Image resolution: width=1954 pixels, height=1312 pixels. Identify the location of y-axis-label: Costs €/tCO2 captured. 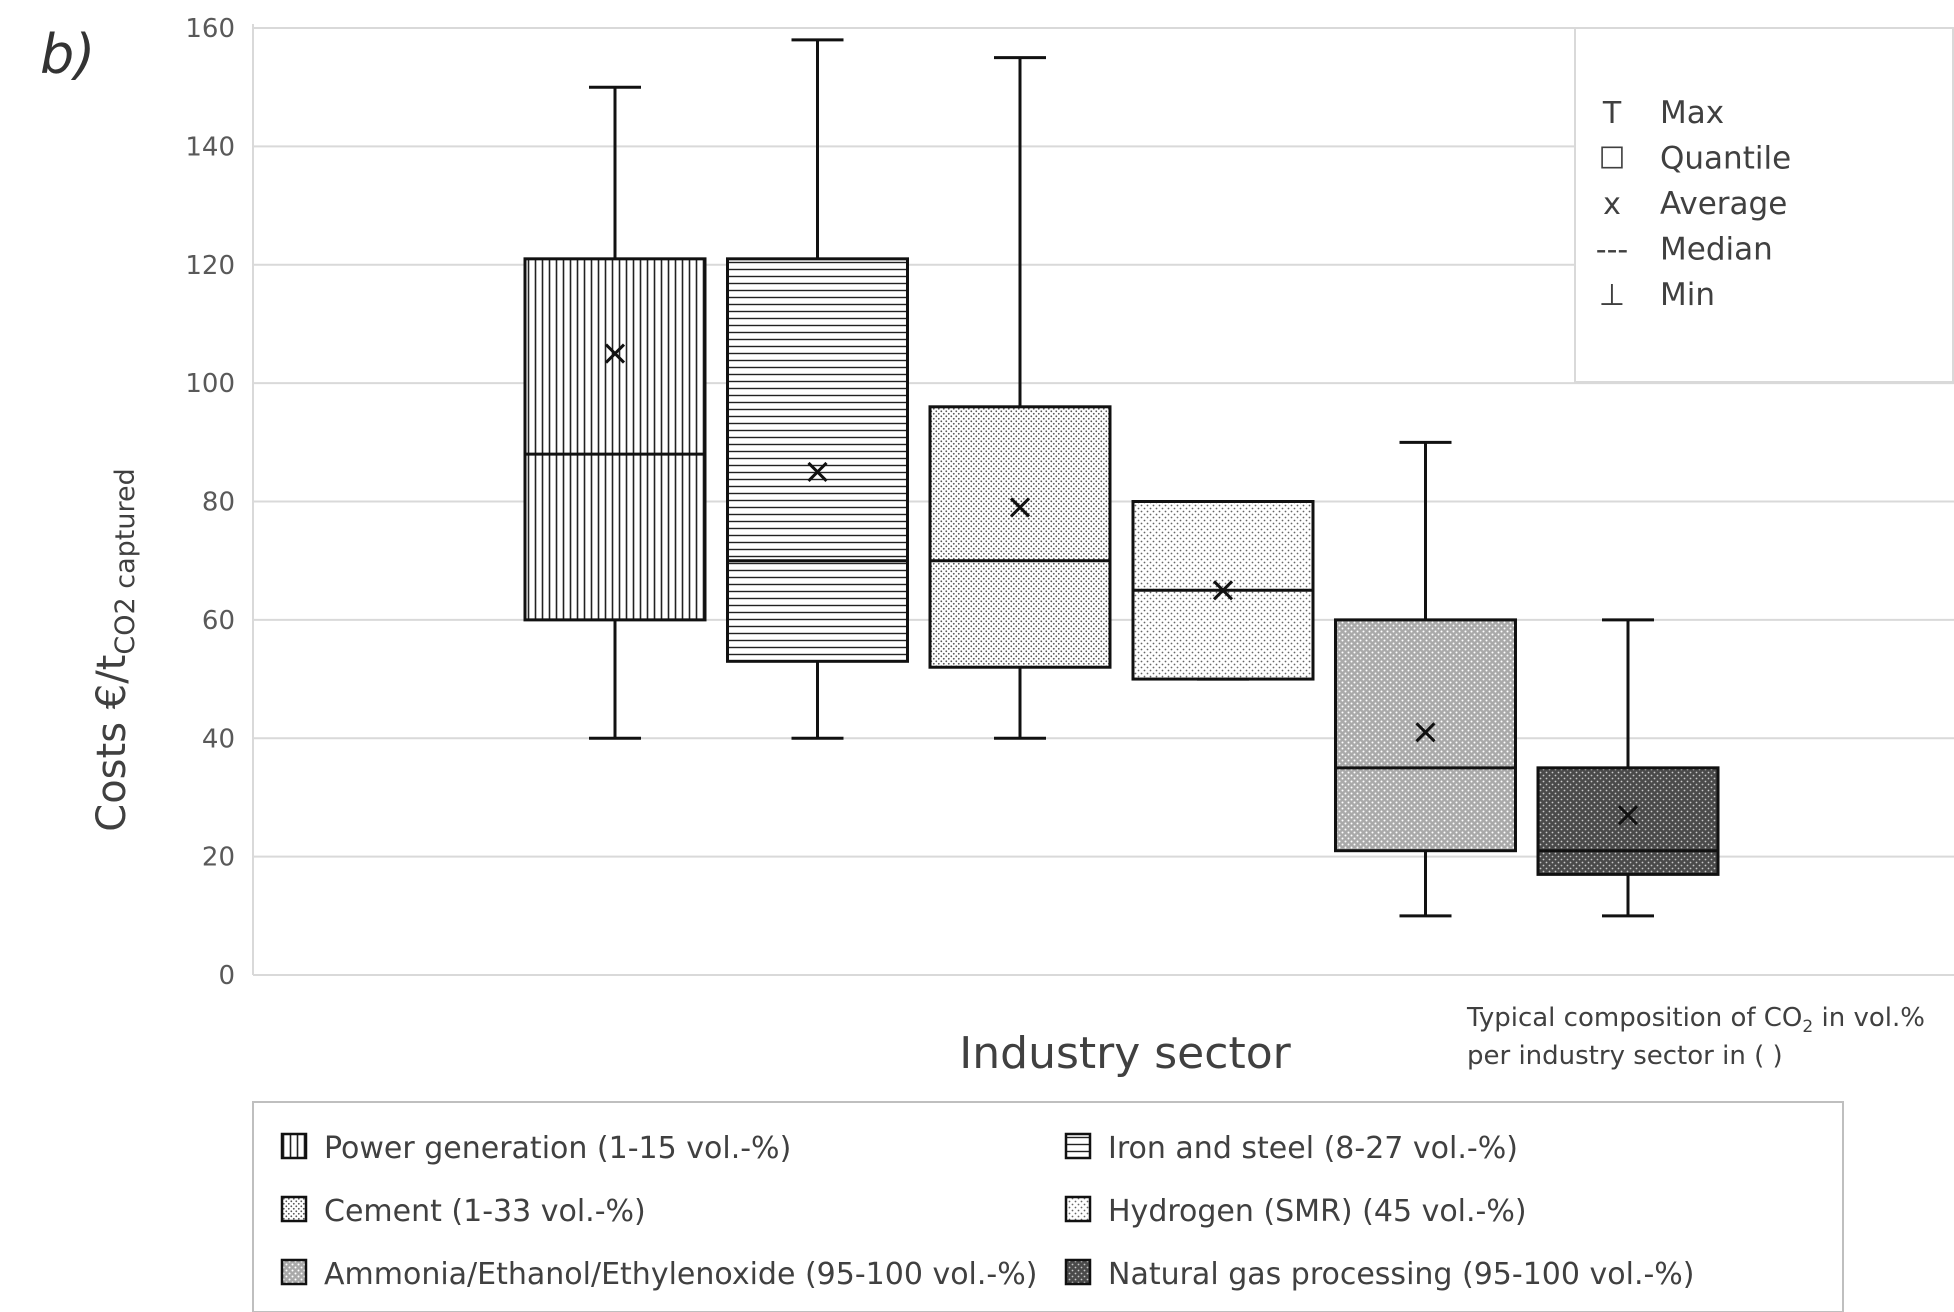
(115, 649).